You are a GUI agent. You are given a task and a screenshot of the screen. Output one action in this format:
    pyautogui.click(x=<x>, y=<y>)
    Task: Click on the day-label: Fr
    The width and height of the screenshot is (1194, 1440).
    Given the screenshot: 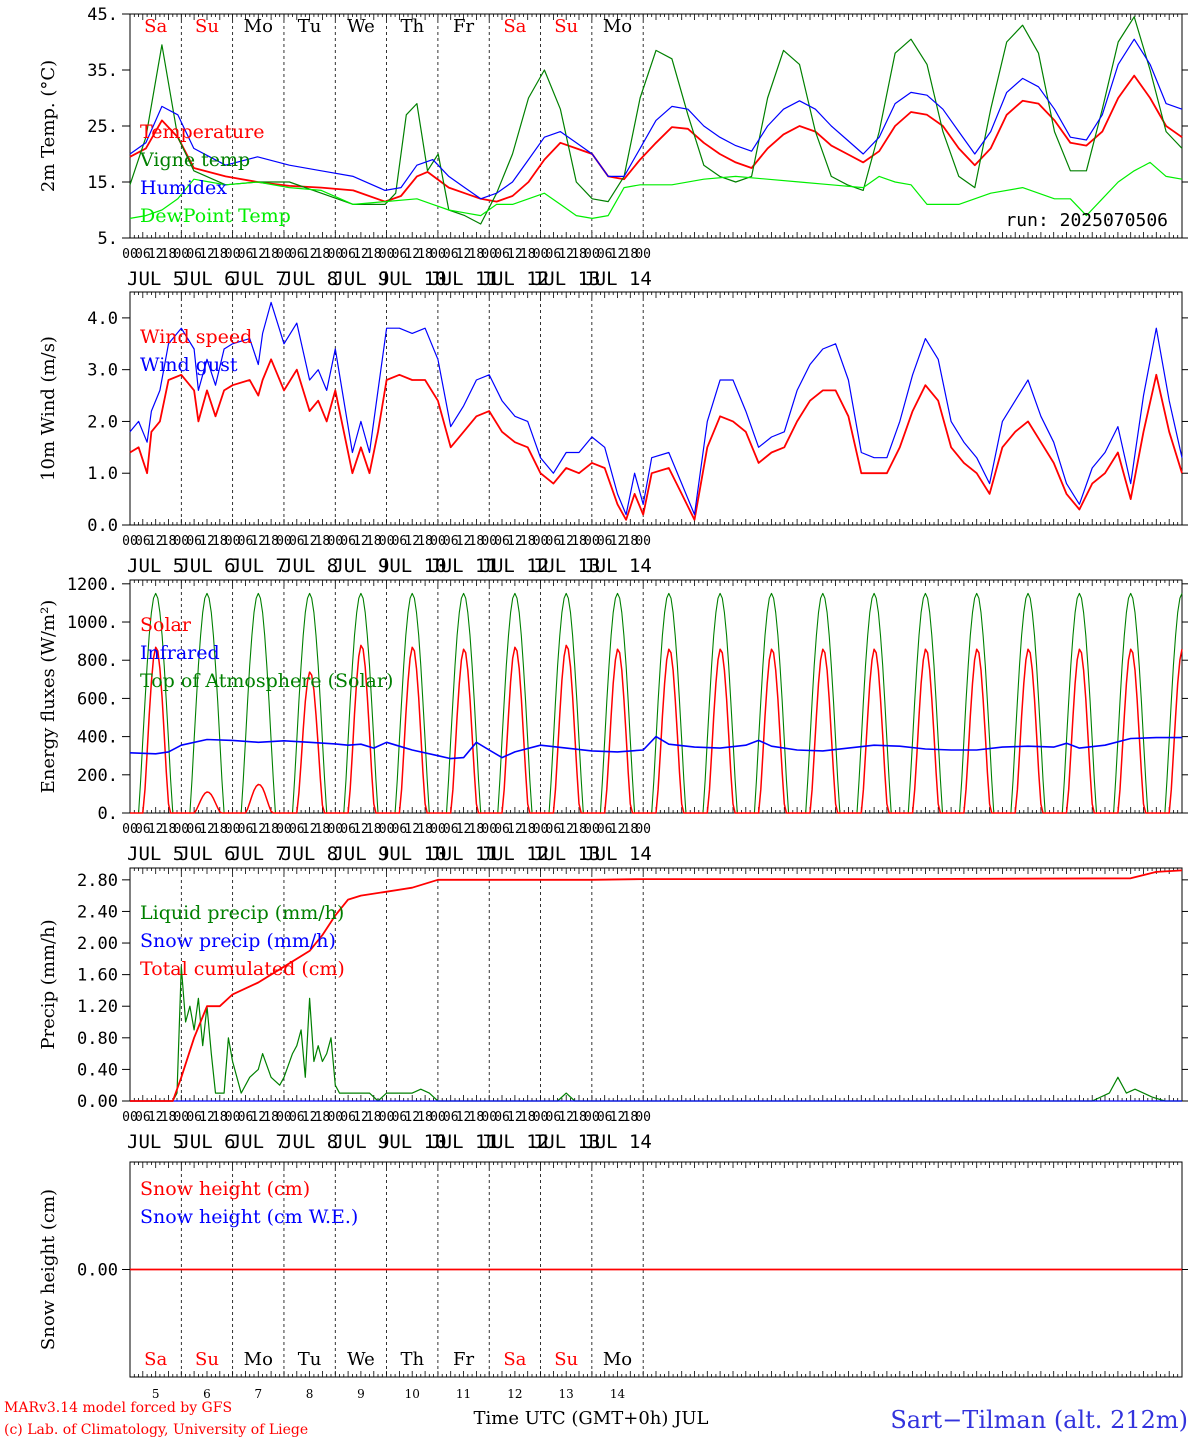 What is the action you would take?
    pyautogui.click(x=463, y=1359)
    